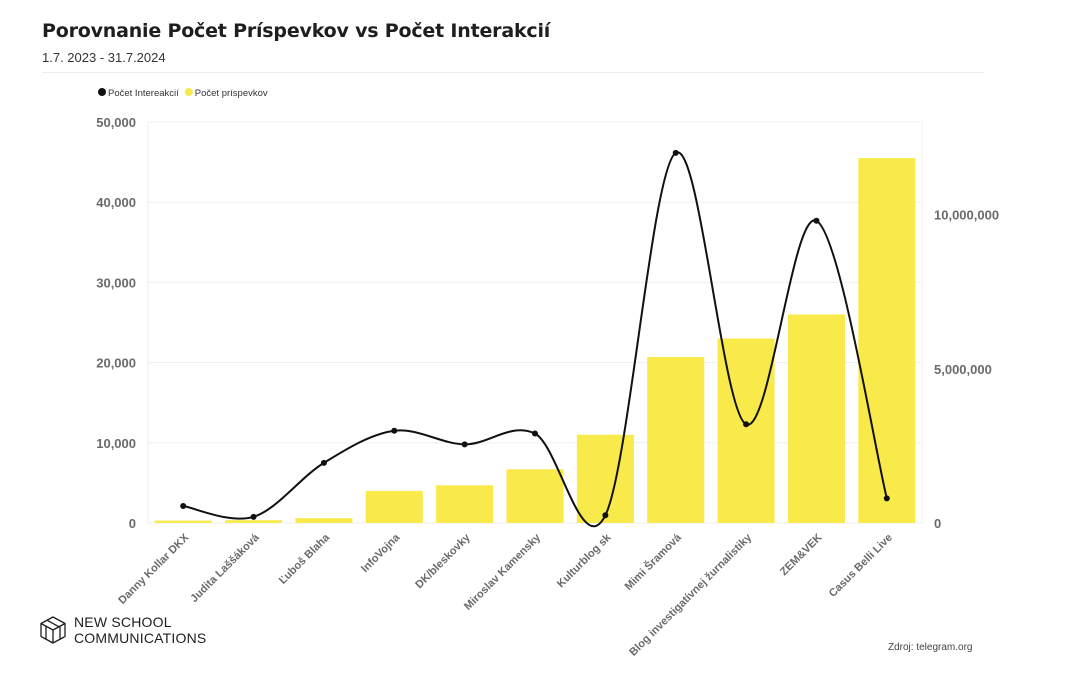 This screenshot has height=698, width=1068. What do you see at coordinates (381, 553) in the screenshot?
I see `x-tick-label: InfoVojna` at bounding box center [381, 553].